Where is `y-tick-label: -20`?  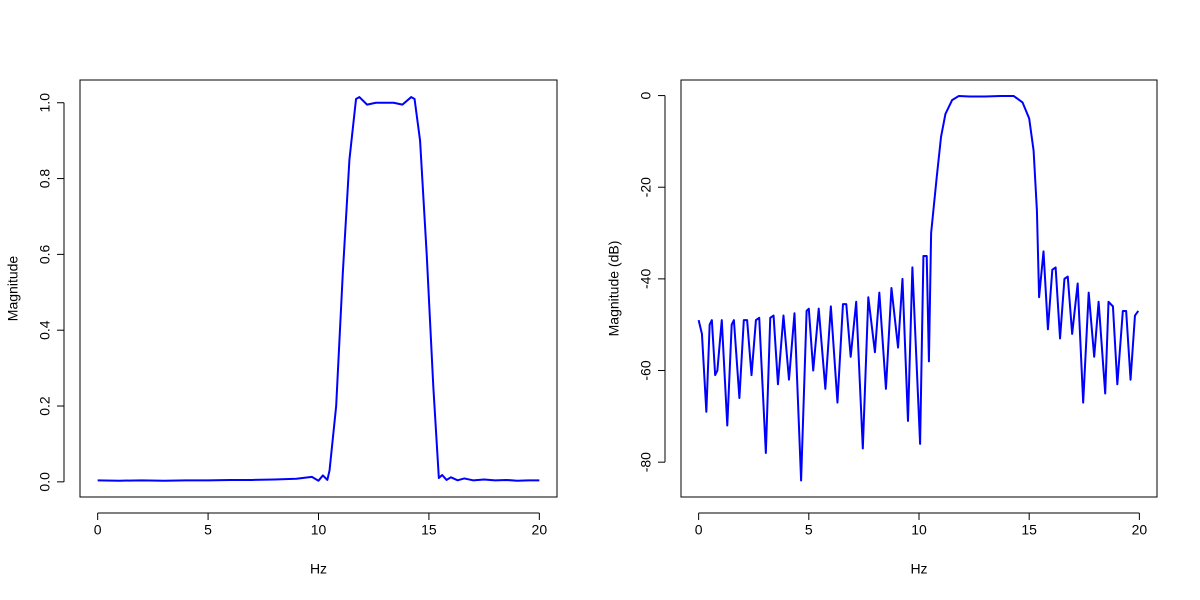
y-tick-label: -20 is located at coordinates (646, 187).